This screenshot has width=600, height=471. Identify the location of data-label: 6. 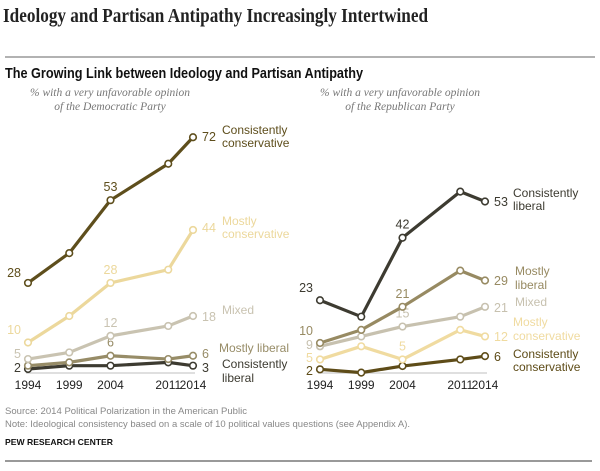
(497, 357).